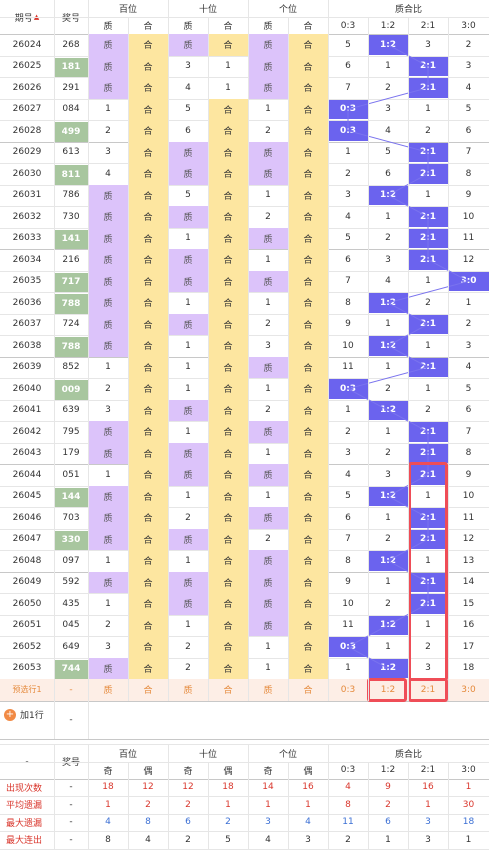 Image resolution: width=489 pixels, height=852 pixels. Describe the element at coordinates (188, 109) in the screenshot. I see `prime-cell: 5` at that location.